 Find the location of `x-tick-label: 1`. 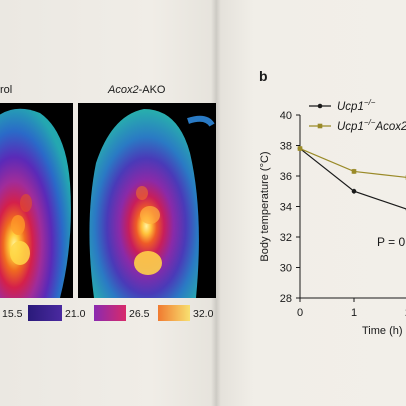

x-tick-label: 1 is located at coordinates (354, 313).